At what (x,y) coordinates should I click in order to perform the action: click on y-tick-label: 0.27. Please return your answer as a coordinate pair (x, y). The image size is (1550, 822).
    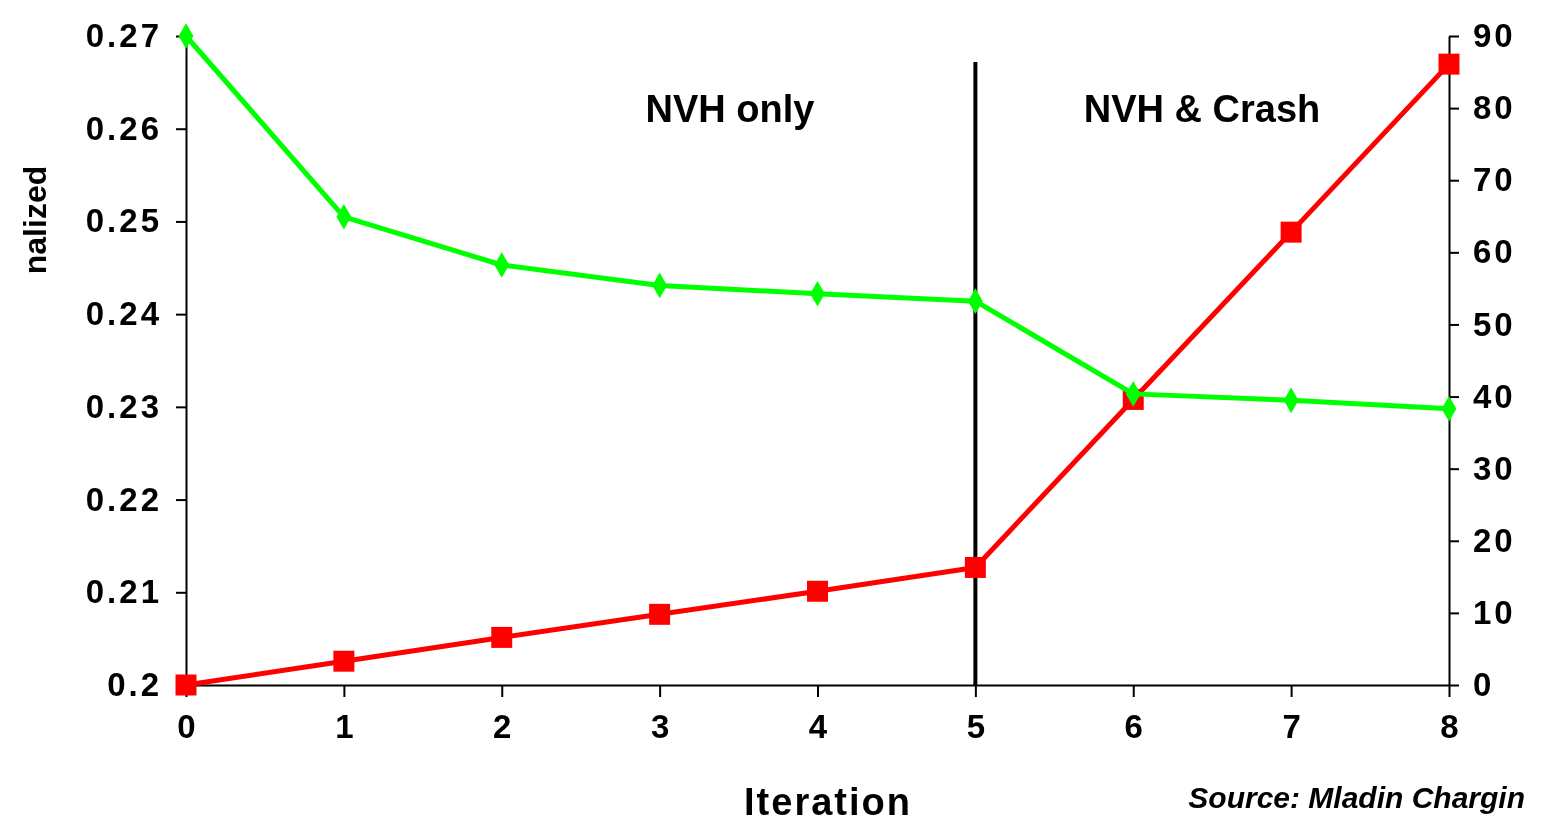
    Looking at the image, I should click on (123, 36).